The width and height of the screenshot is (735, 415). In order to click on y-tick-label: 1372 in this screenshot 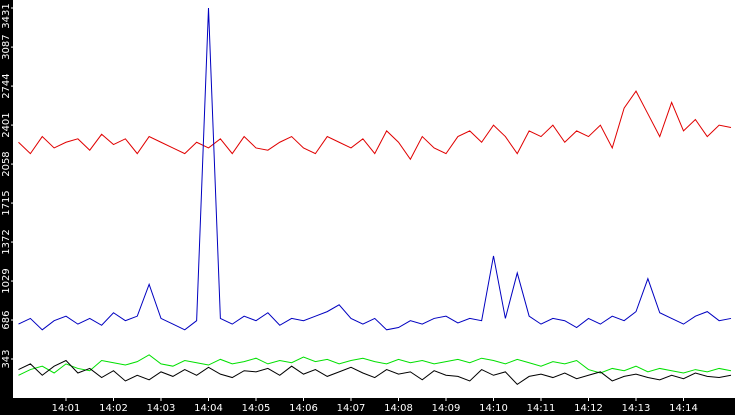, I will do `click(6, 241)`.